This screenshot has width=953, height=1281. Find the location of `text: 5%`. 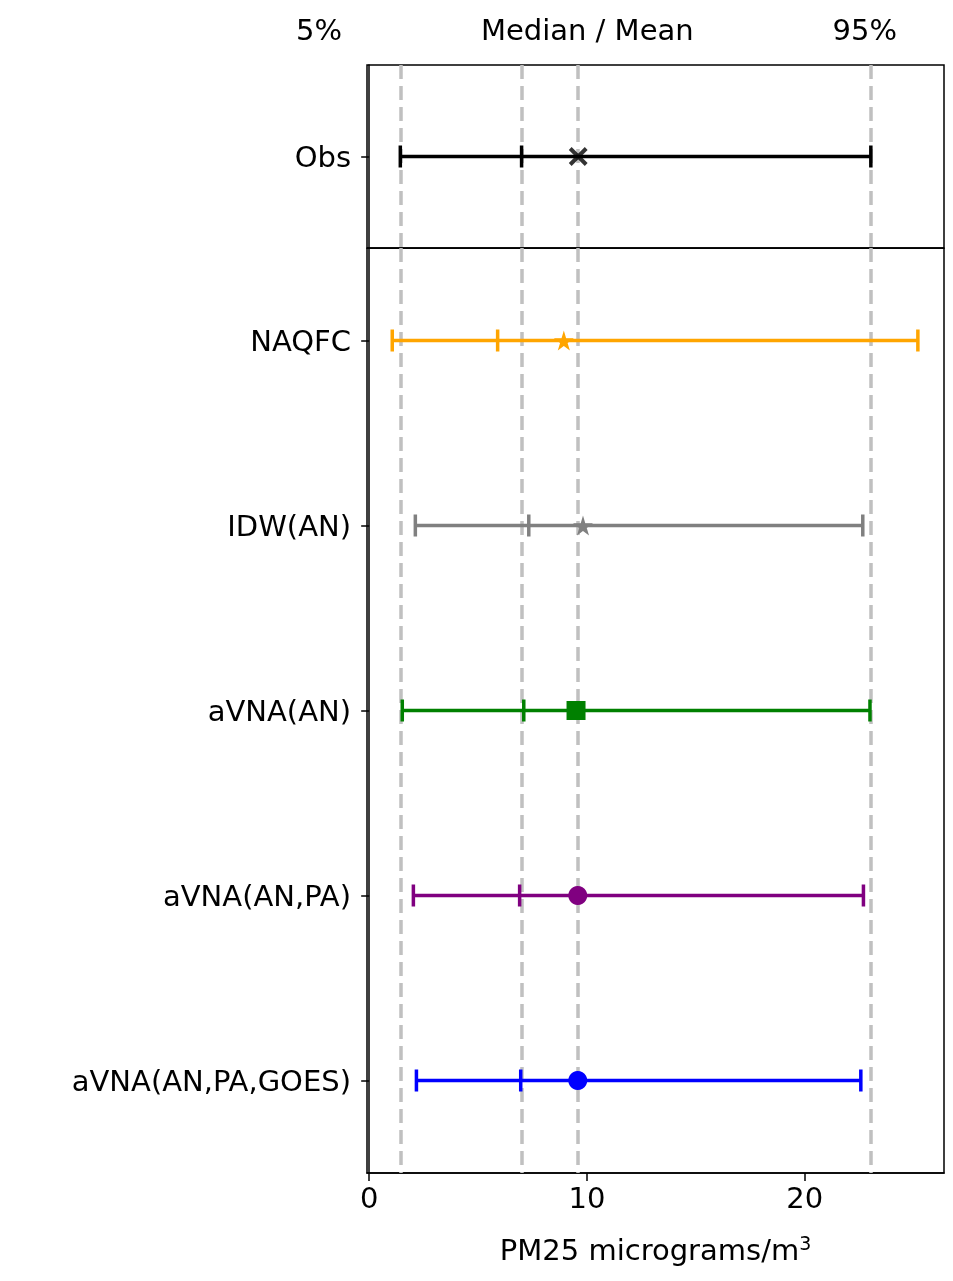

text: 5% is located at coordinates (319, 30).